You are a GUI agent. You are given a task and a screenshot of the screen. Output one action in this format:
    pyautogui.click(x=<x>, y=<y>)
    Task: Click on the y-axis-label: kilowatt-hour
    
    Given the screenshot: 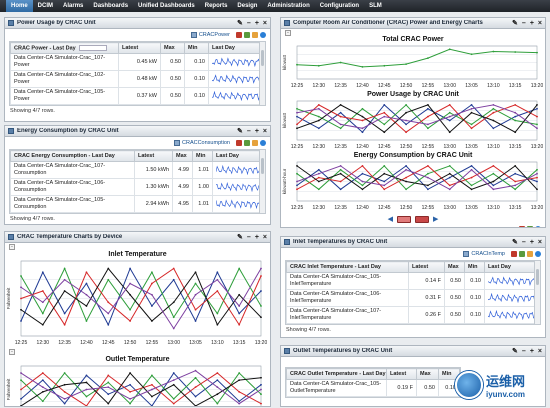 What is the action you would take?
    pyautogui.click(x=284, y=181)
    